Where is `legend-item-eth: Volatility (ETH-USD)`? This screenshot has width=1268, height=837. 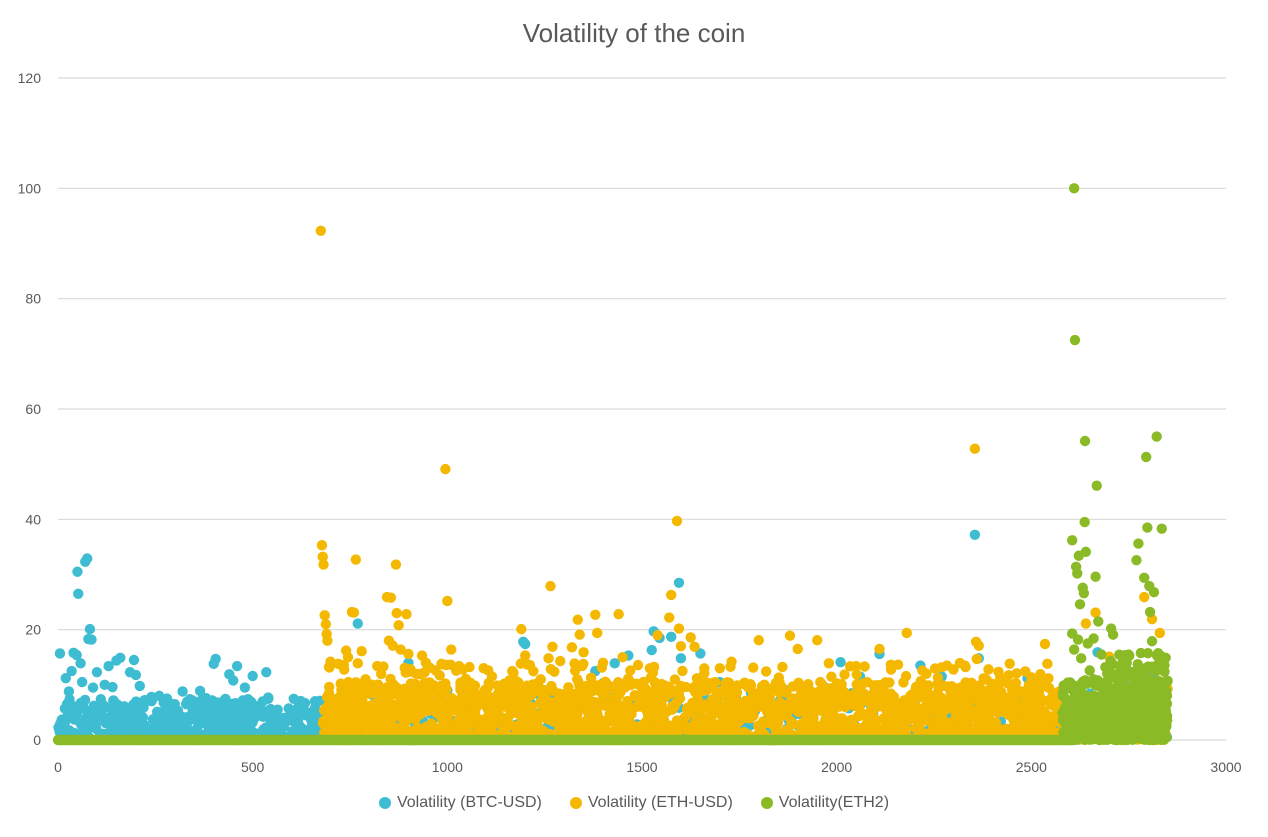
legend-item-eth: Volatility (ETH-USD) is located at coordinates (651, 803).